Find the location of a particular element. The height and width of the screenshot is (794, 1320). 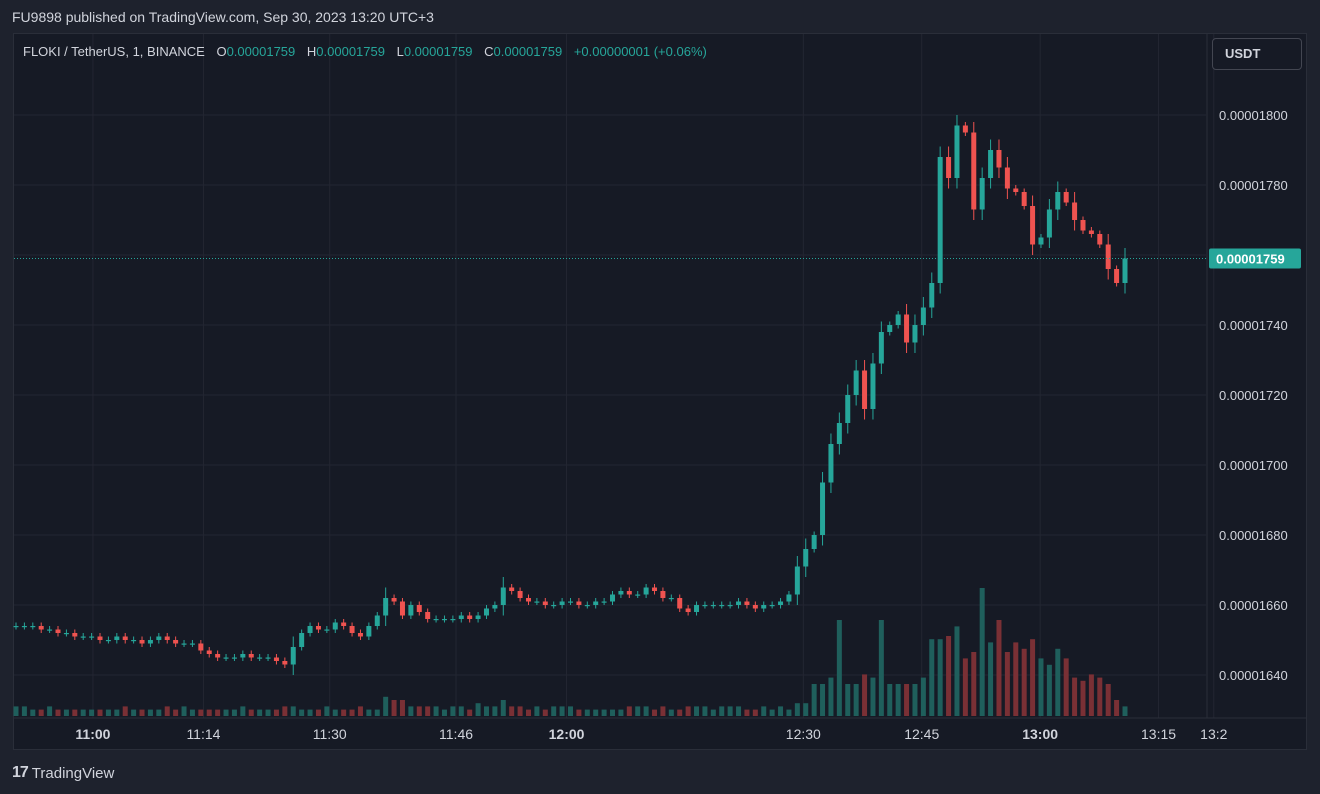

y-tick-label: 0.00001660 is located at coordinates (1253, 605).